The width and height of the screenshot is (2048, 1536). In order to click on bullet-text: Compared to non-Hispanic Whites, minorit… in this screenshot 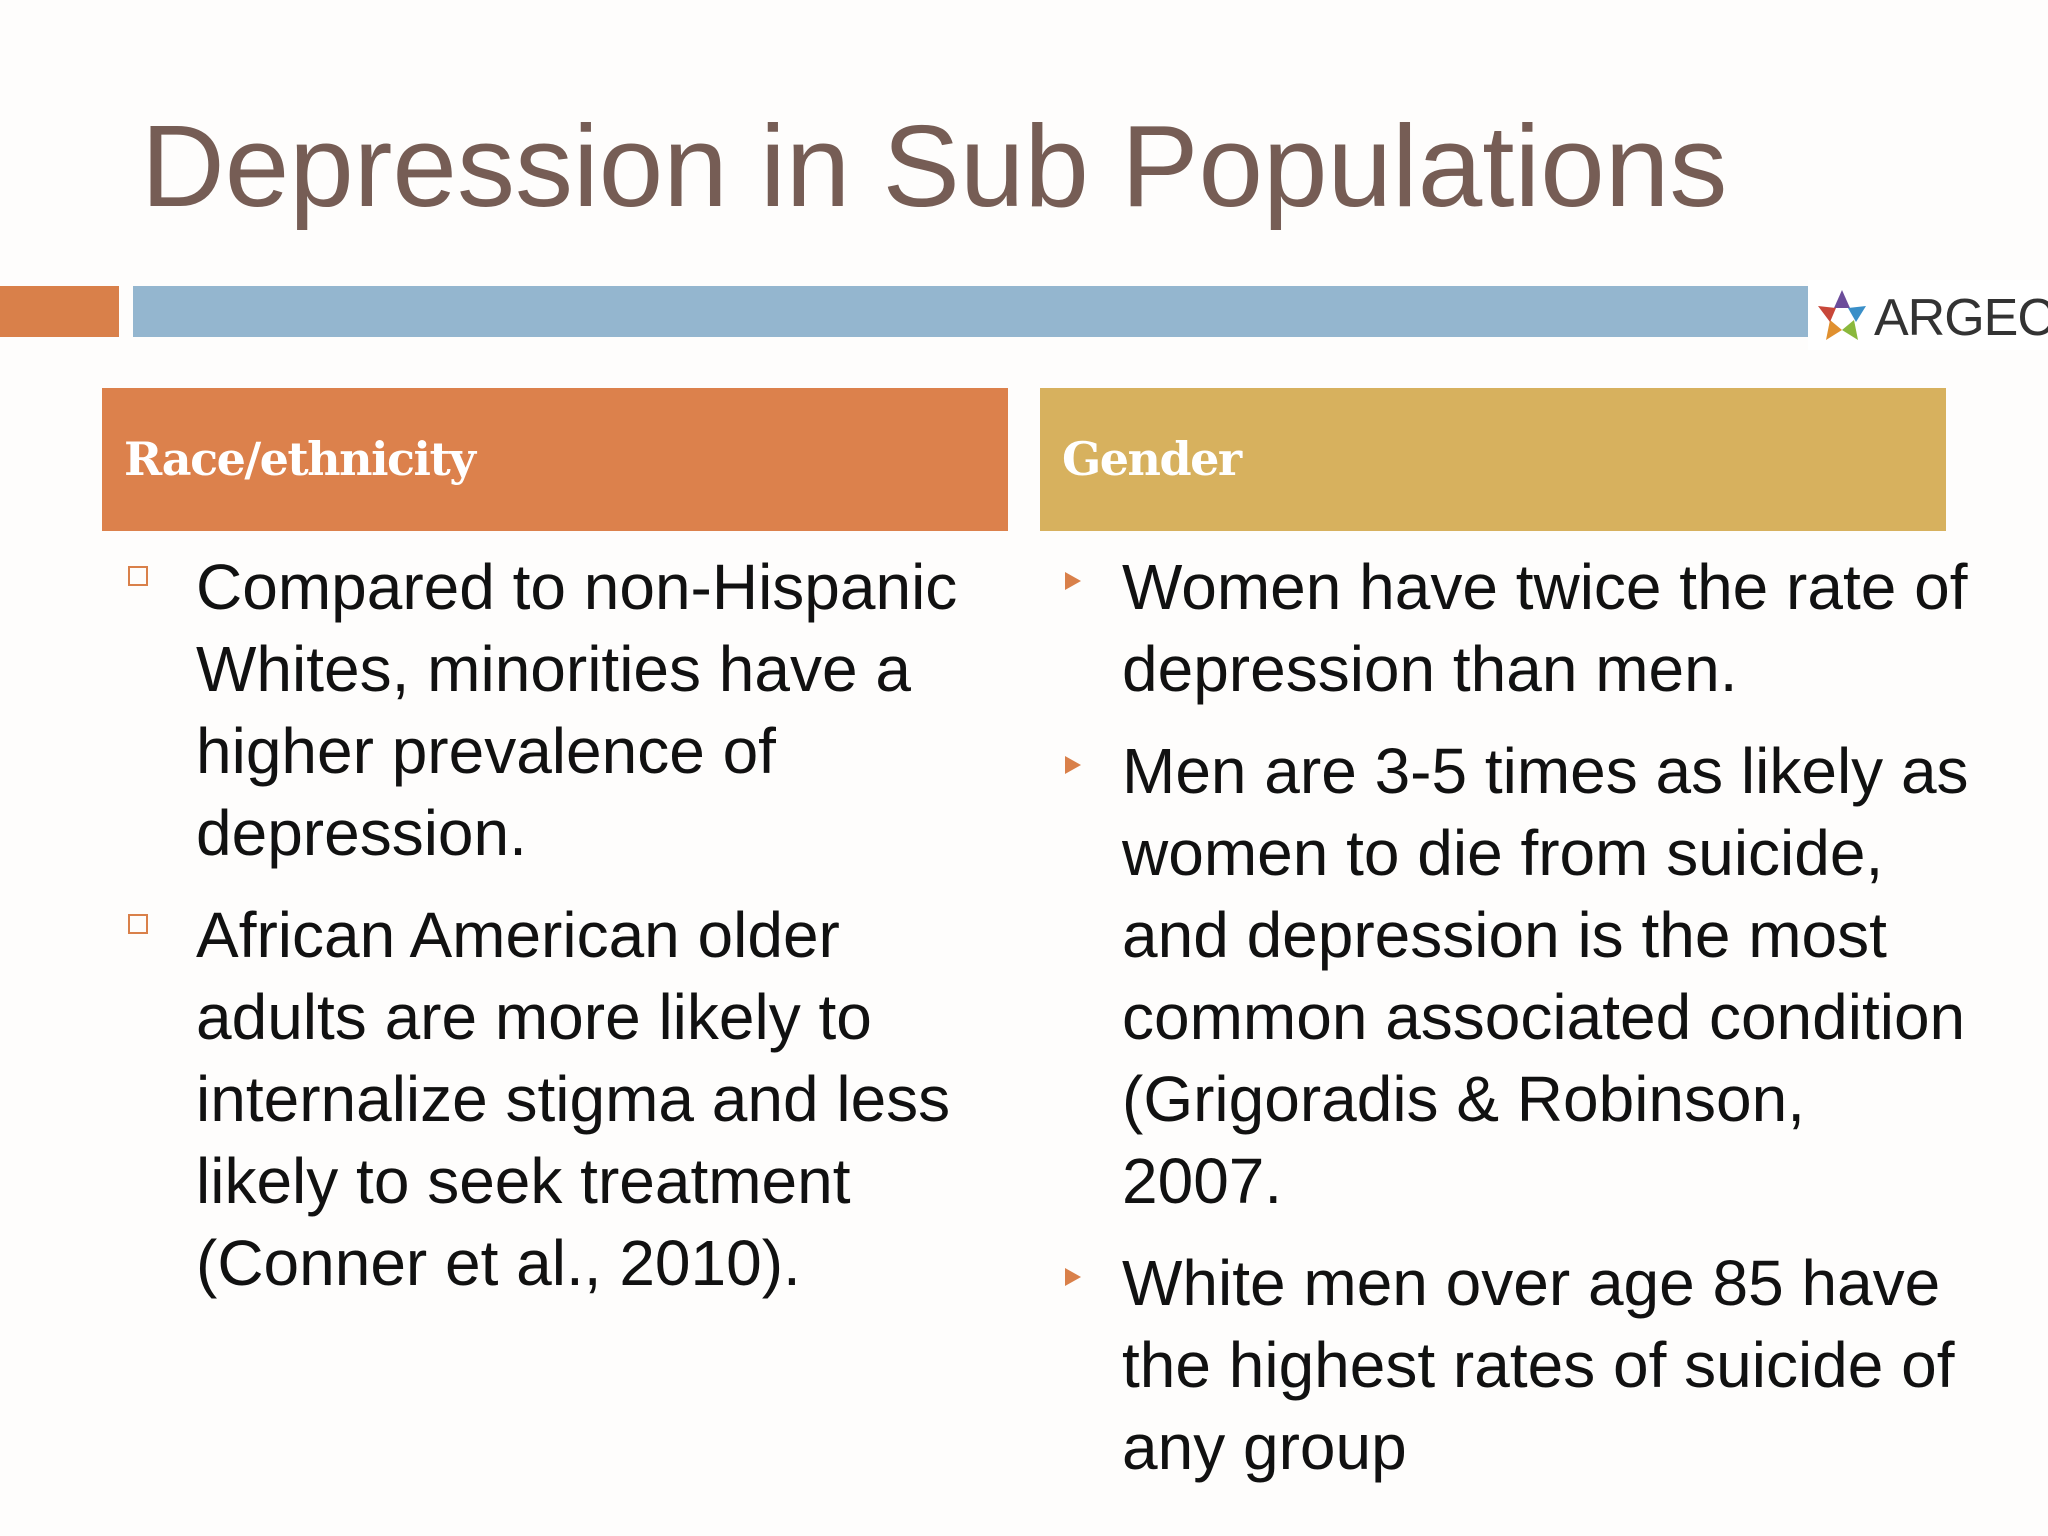, I will do `click(577, 710)`.